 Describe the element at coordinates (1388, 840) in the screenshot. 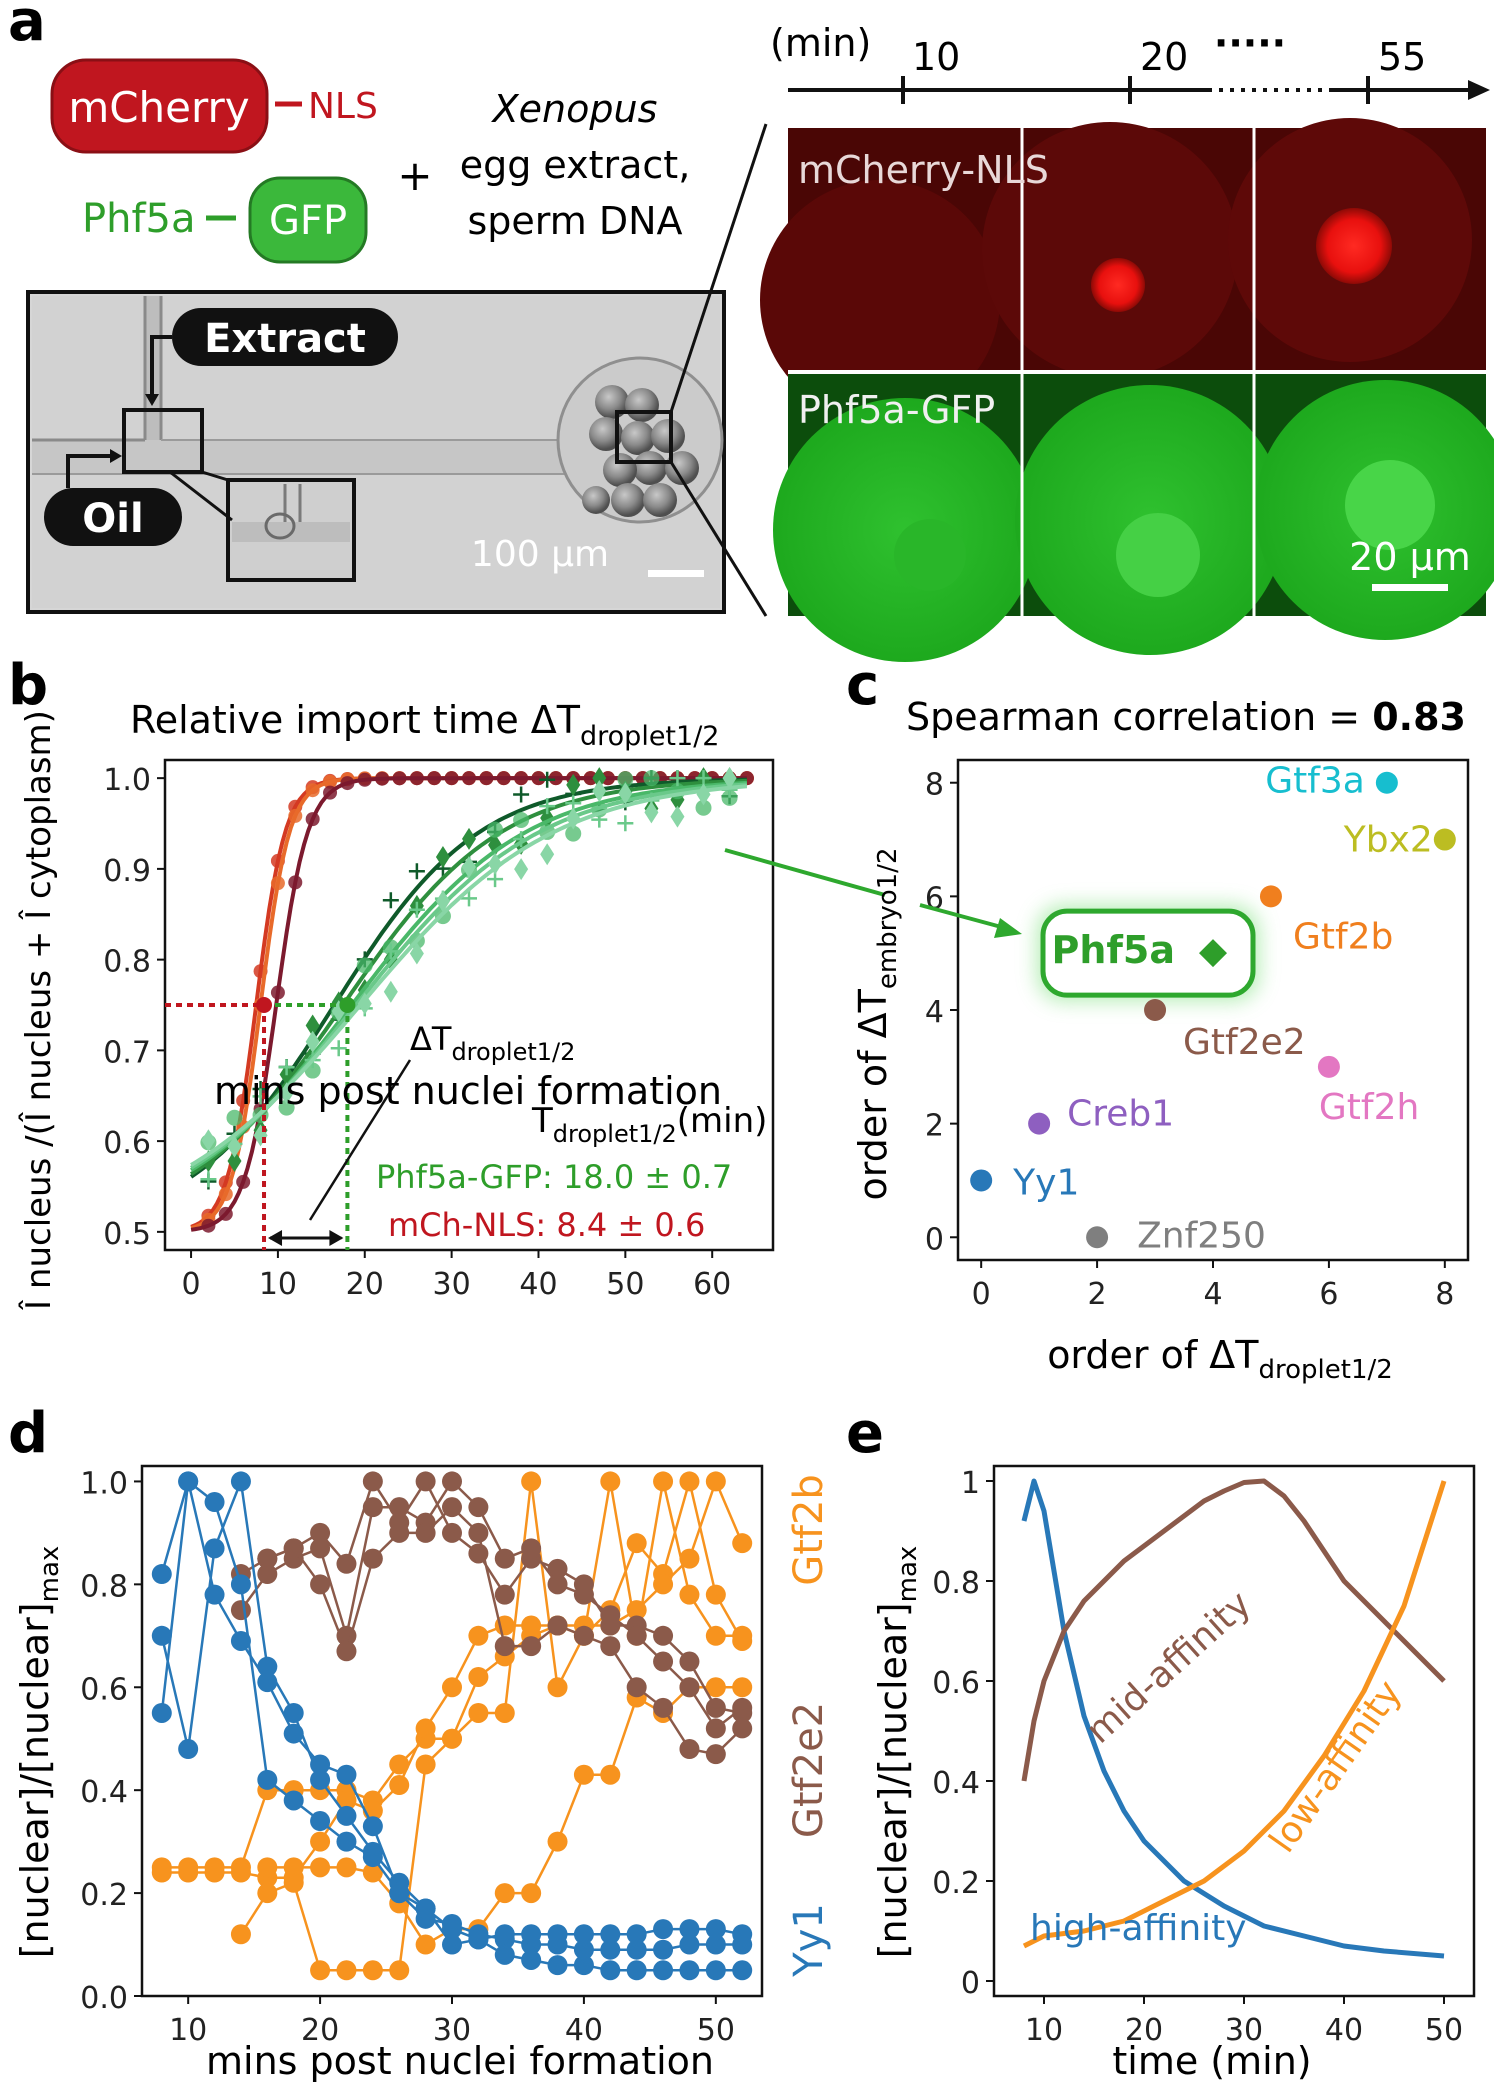

I see `label-ybx2: Ybx2` at that location.